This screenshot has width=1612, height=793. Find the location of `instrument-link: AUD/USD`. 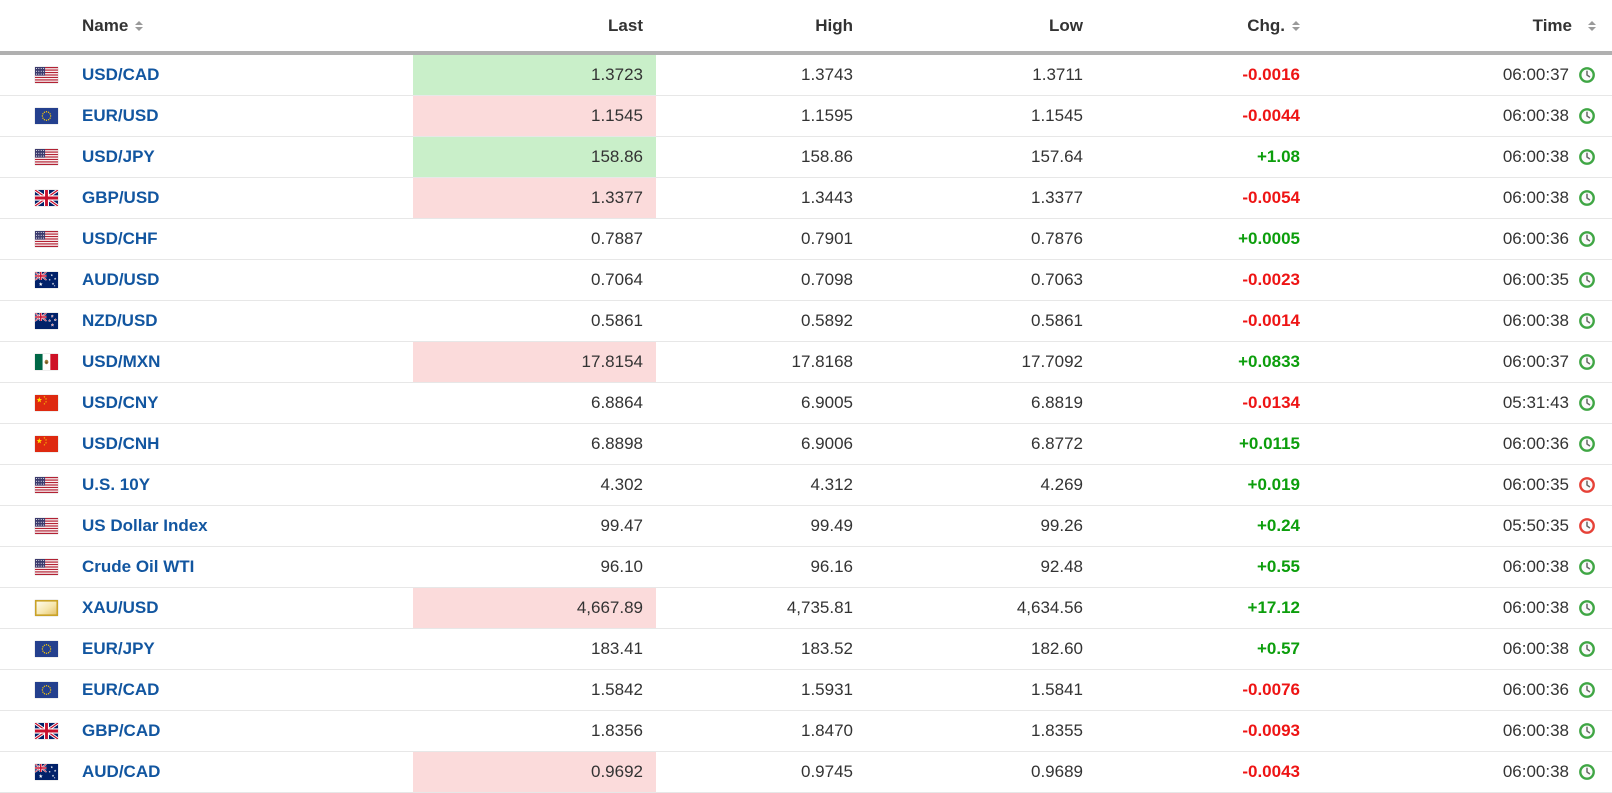

instrument-link: AUD/USD is located at coordinates (121, 279).